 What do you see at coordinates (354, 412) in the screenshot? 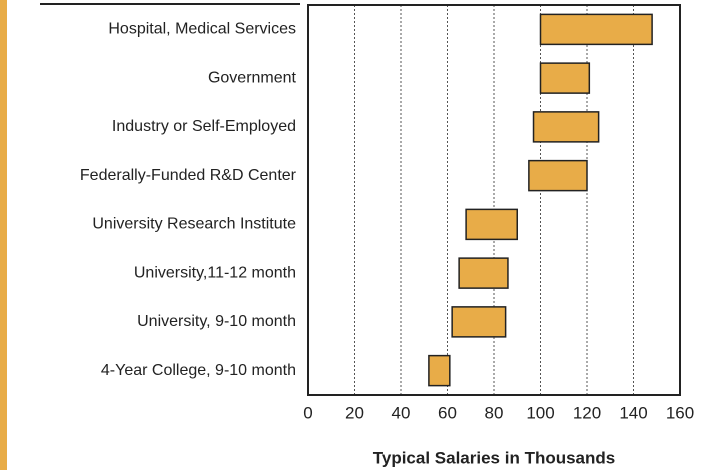
I see `x-tick-label: 20` at bounding box center [354, 412].